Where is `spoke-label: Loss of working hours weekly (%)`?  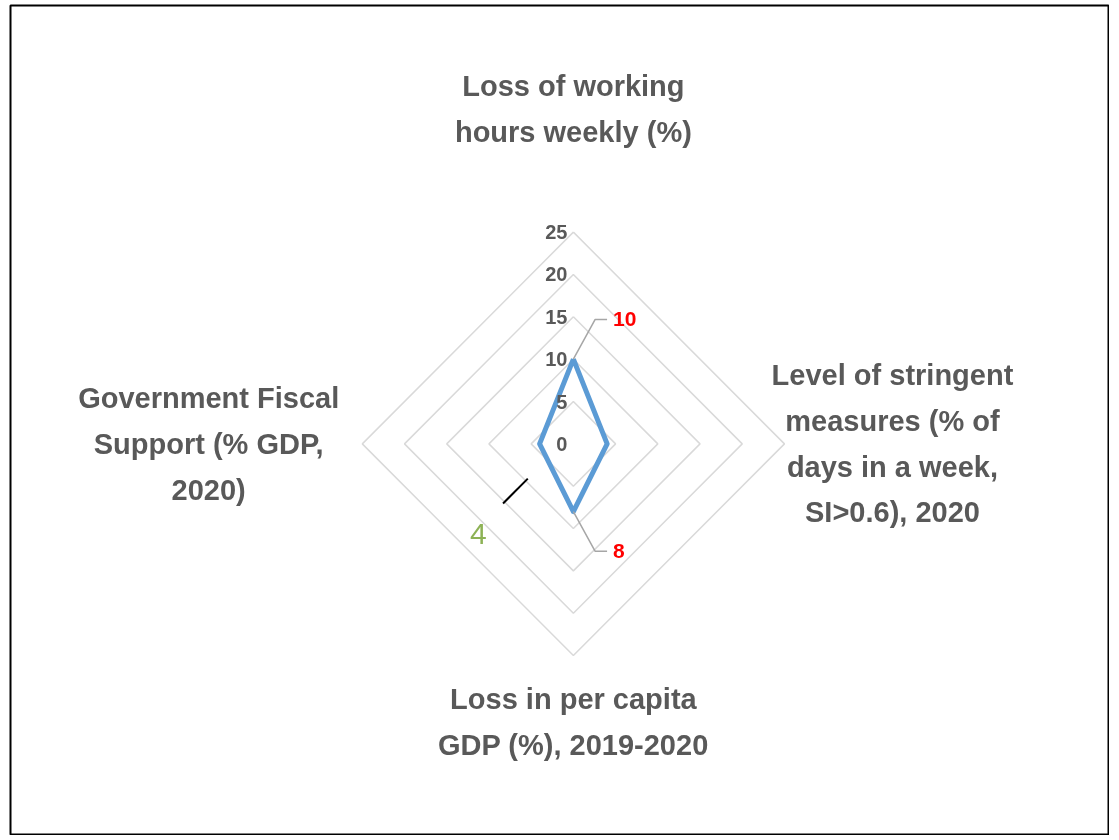
spoke-label: Loss of working hours weekly (%) is located at coordinates (573, 109).